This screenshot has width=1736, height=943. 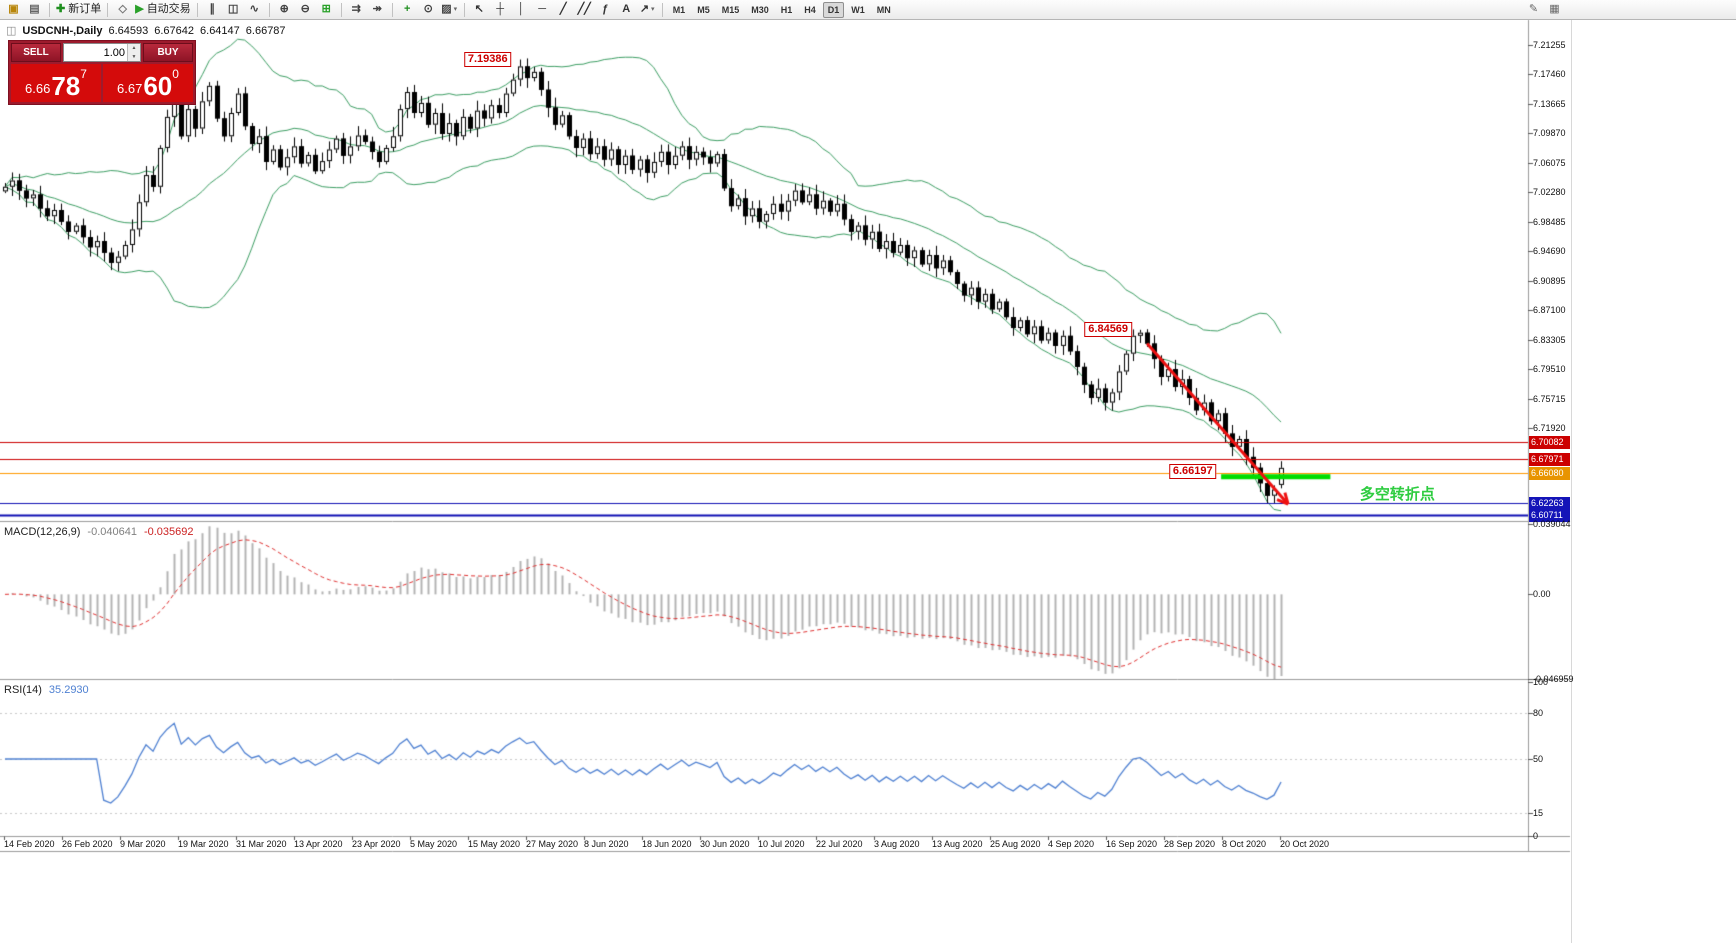 I want to click on vertical-line-button: │, so click(x=521, y=9).